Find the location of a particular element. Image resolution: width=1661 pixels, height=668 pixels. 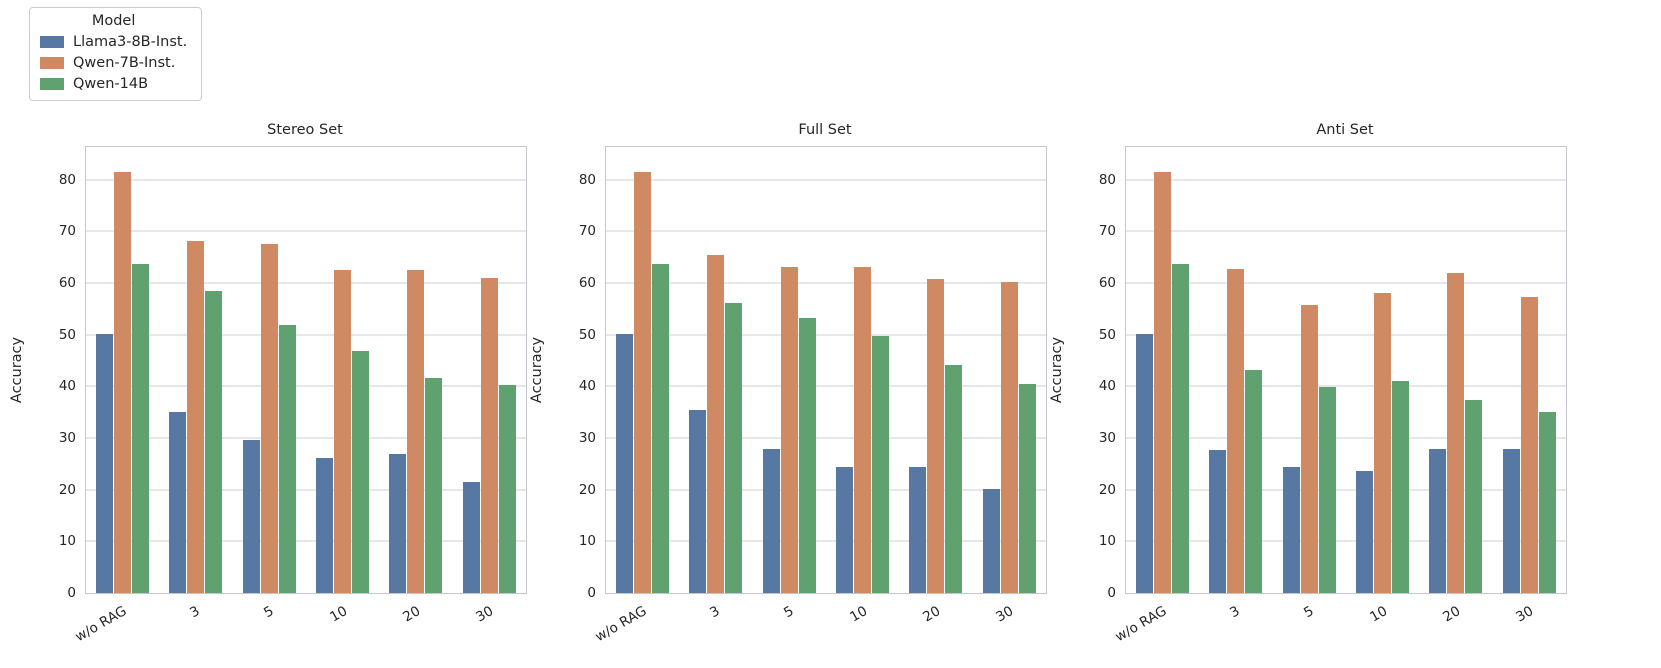

x-tick-label: 3 is located at coordinates (715, 612).